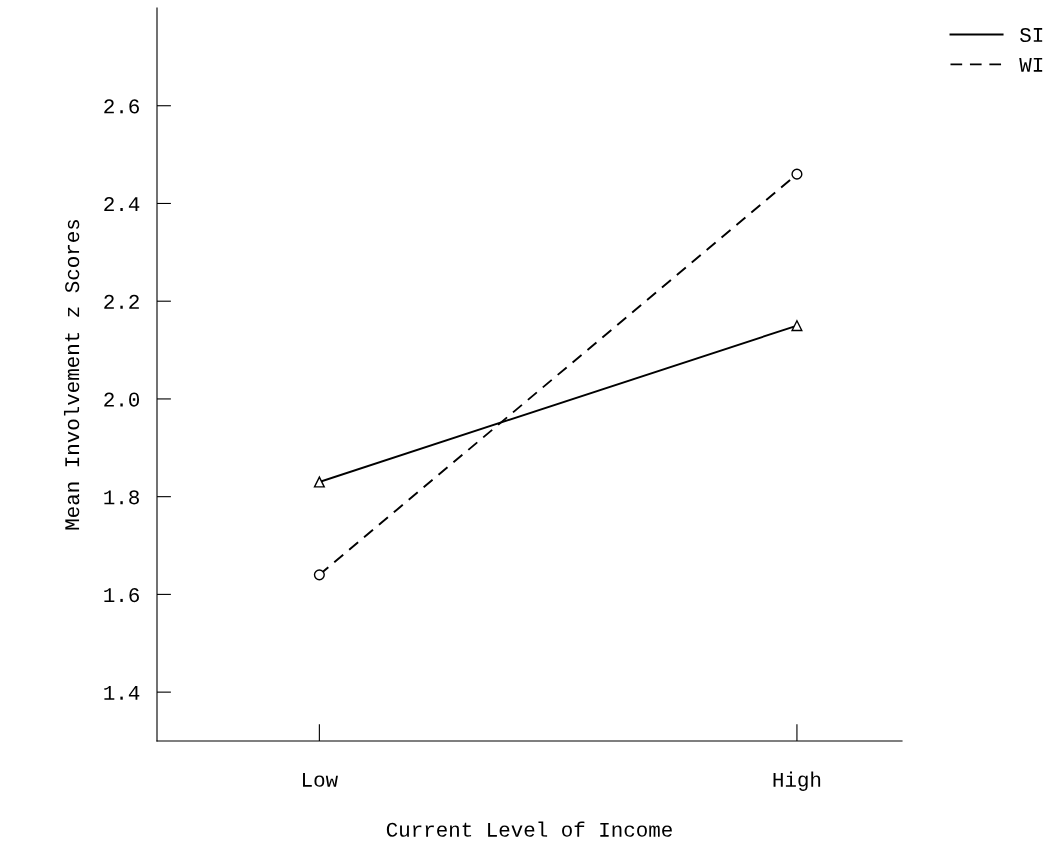 This screenshot has height=842, width=1063. Describe the element at coordinates (797, 781) in the screenshot. I see `x-tick-label: High` at that location.